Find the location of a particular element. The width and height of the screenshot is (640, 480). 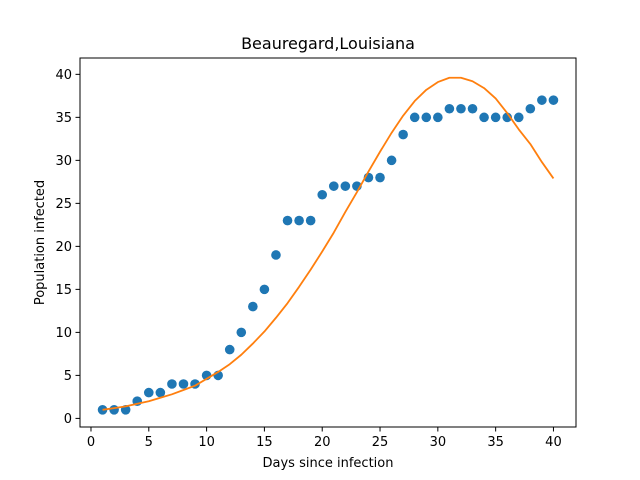

y-tick-label: 30 is located at coordinates (63, 161).